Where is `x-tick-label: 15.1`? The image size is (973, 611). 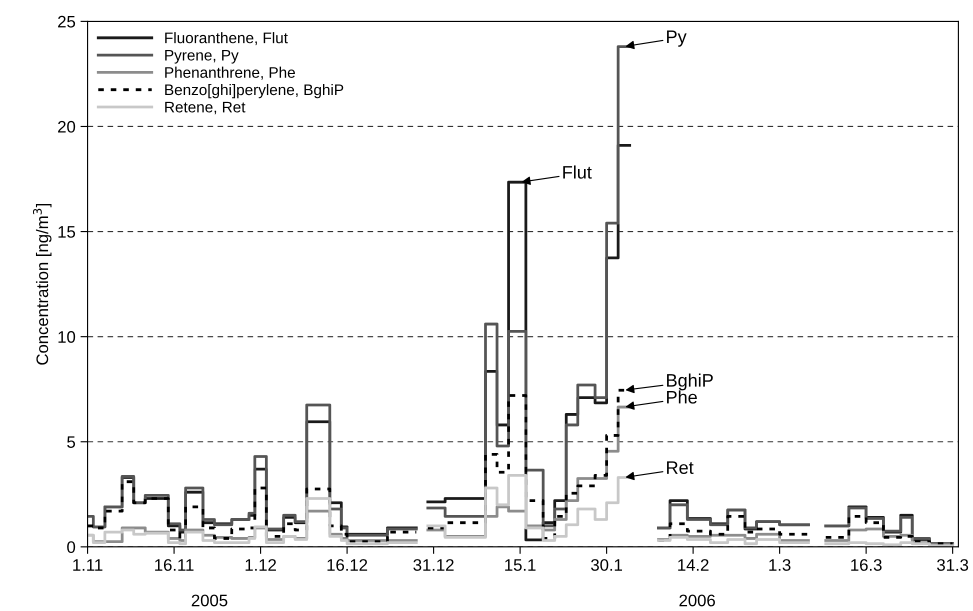
x-tick-label: 15.1 is located at coordinates (520, 565).